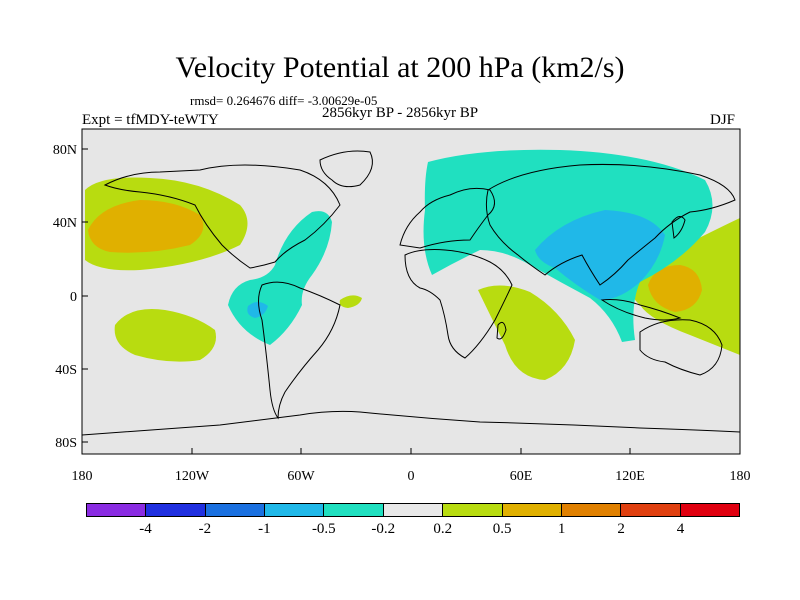  Describe the element at coordinates (284, 100) in the screenshot. I see `rmsd-stats: rmsd= 0.264676 diff= -3.00629e-05` at that location.